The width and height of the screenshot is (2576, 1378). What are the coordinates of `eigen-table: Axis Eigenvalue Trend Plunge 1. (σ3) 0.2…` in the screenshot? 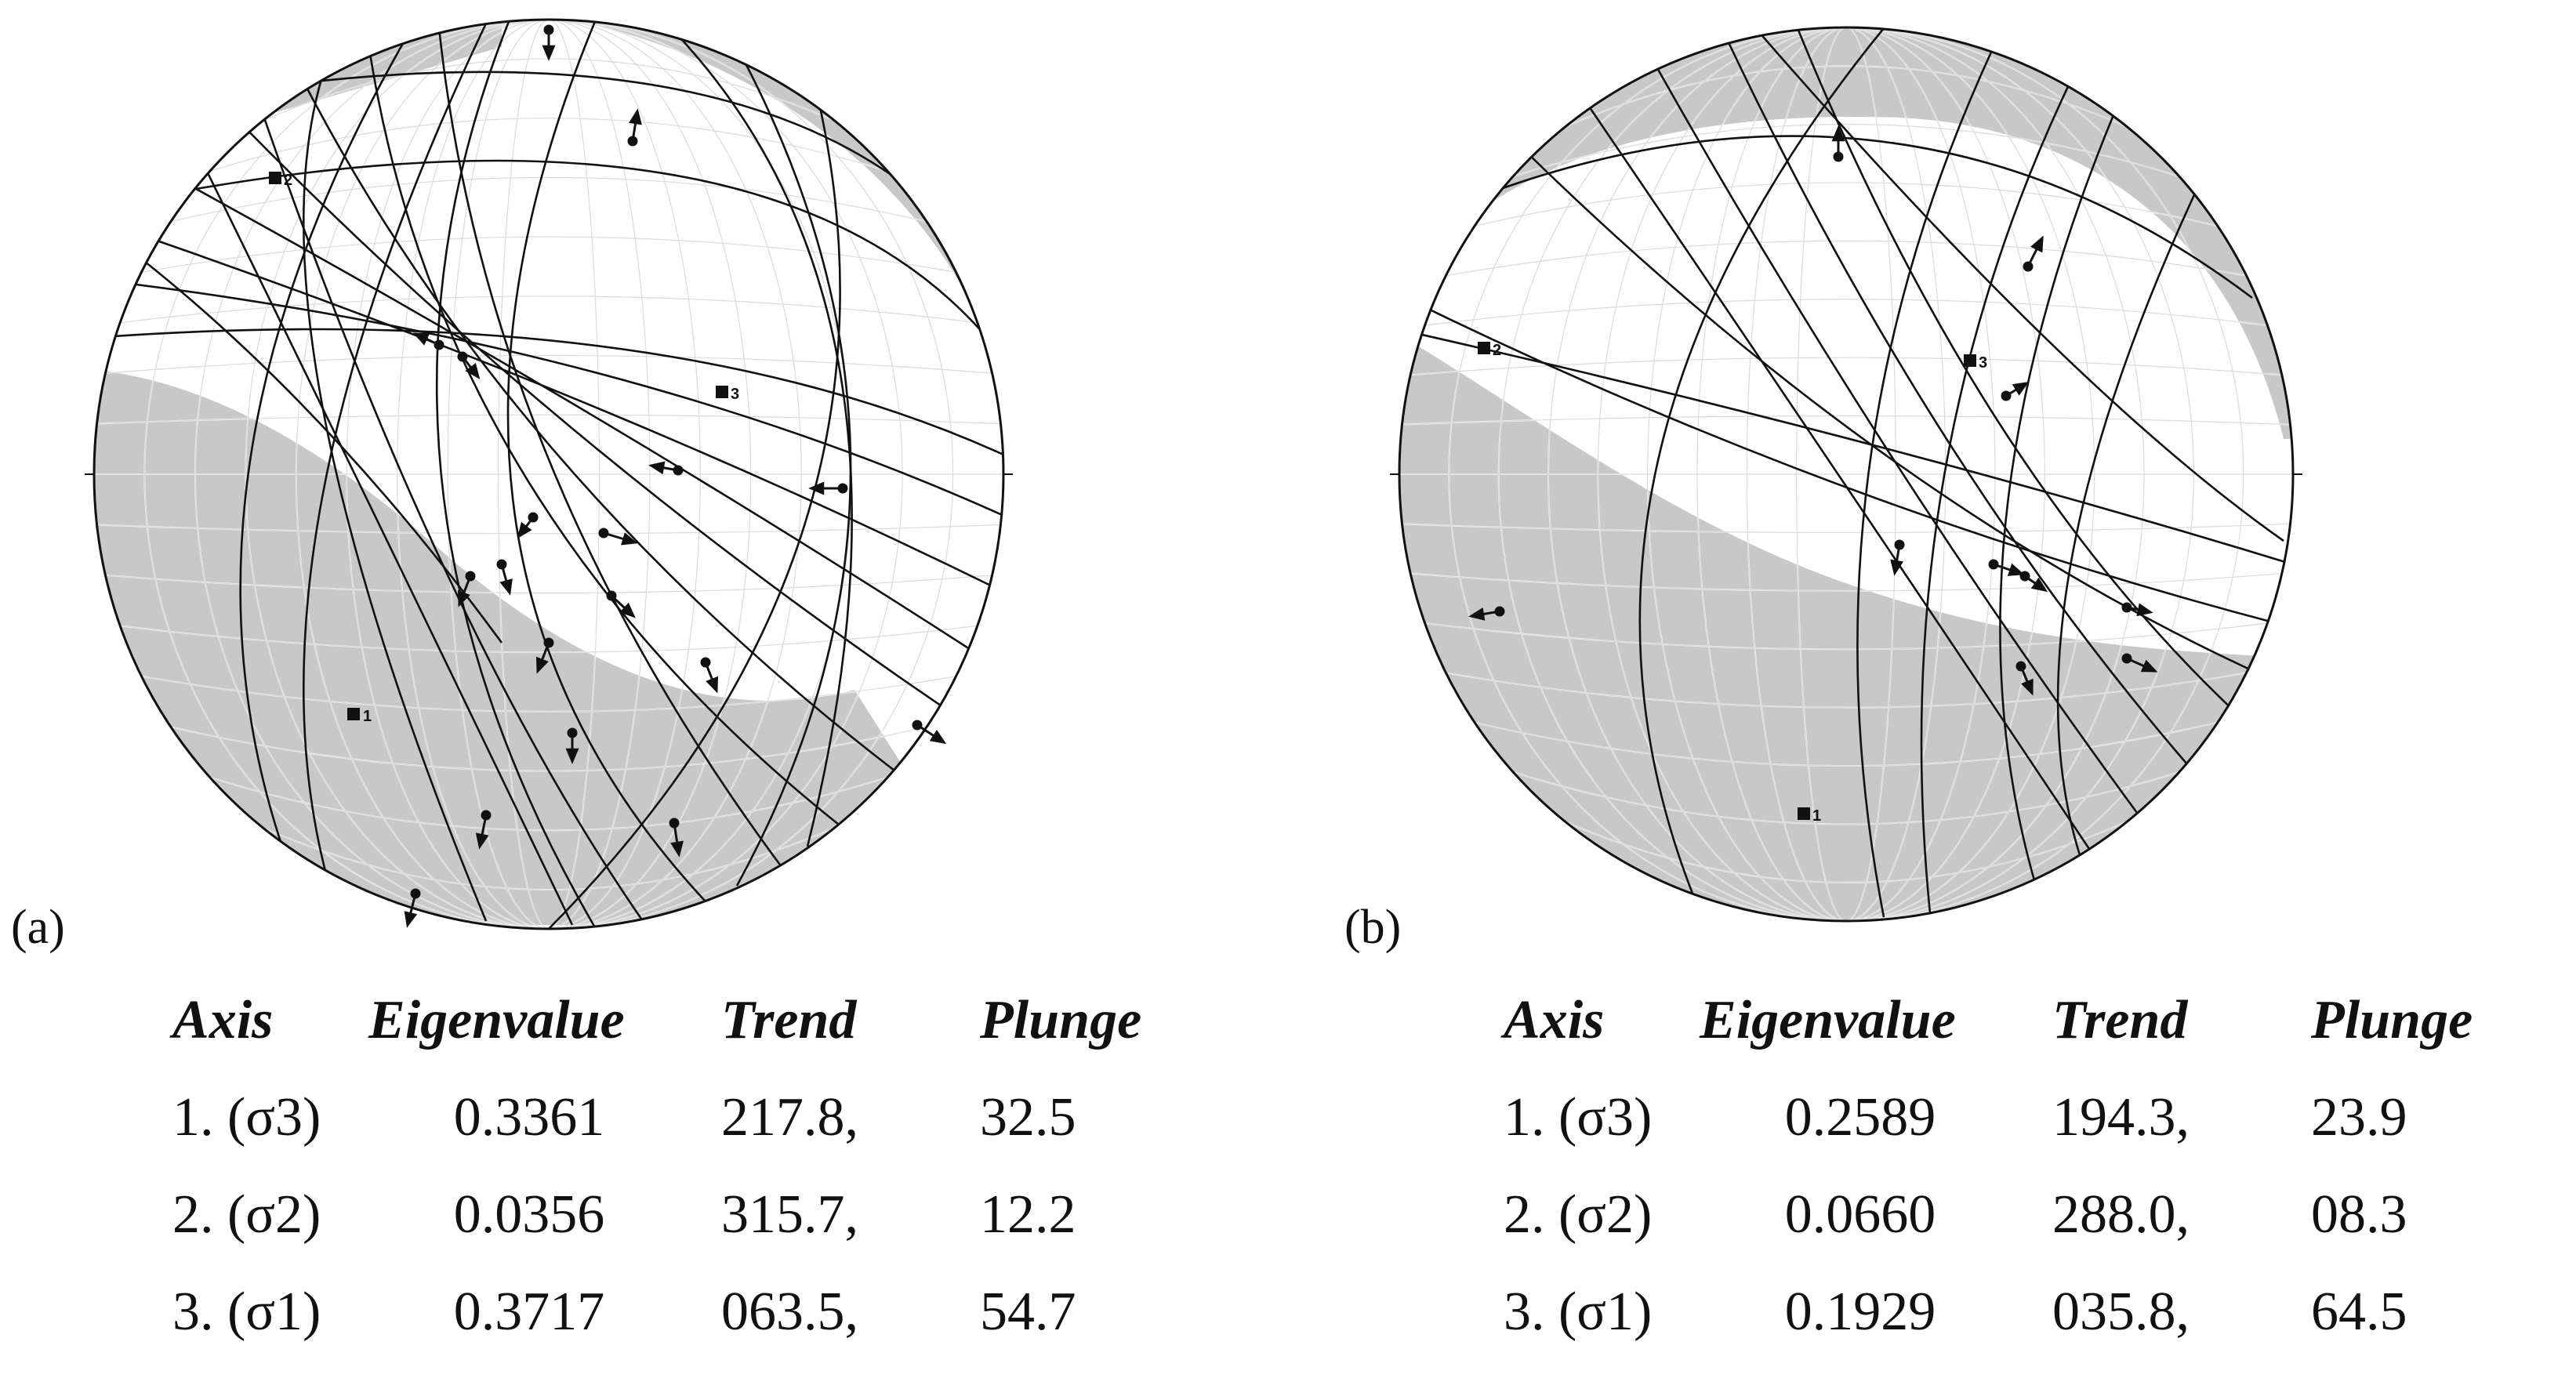 It's located at (2021, 1183).